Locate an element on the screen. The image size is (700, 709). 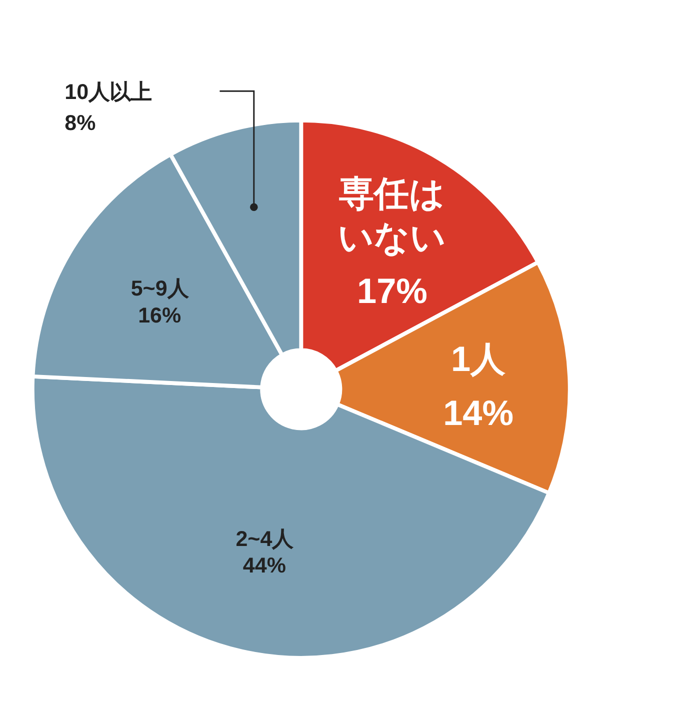
data-label: 16% is located at coordinates (160, 315).